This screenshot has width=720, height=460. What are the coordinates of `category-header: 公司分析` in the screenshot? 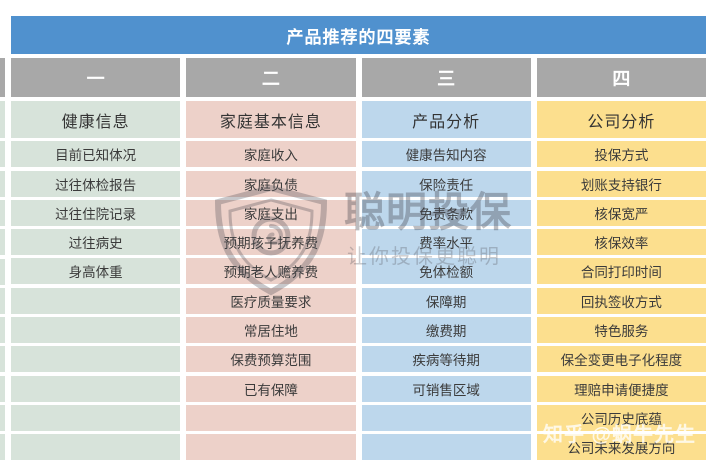 It's located at (621, 119).